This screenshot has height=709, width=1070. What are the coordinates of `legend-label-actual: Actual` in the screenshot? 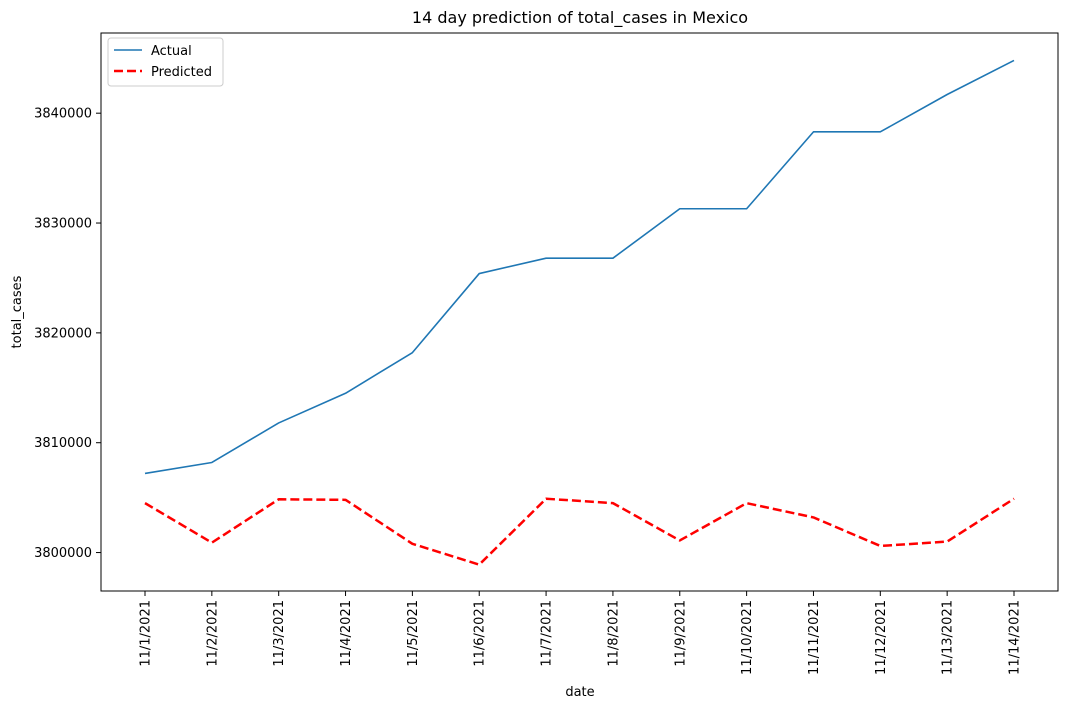 It's located at (171, 51).